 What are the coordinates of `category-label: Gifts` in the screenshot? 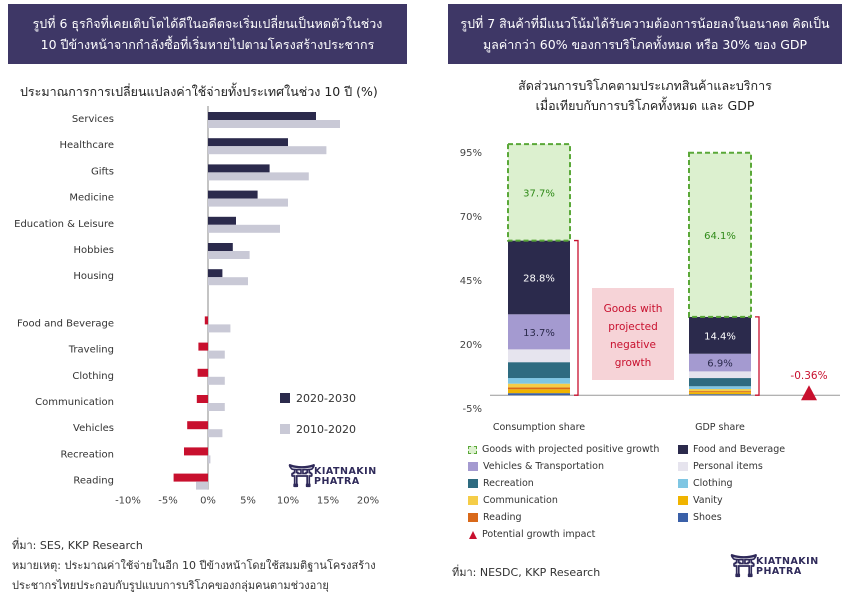 It's located at (102, 171).